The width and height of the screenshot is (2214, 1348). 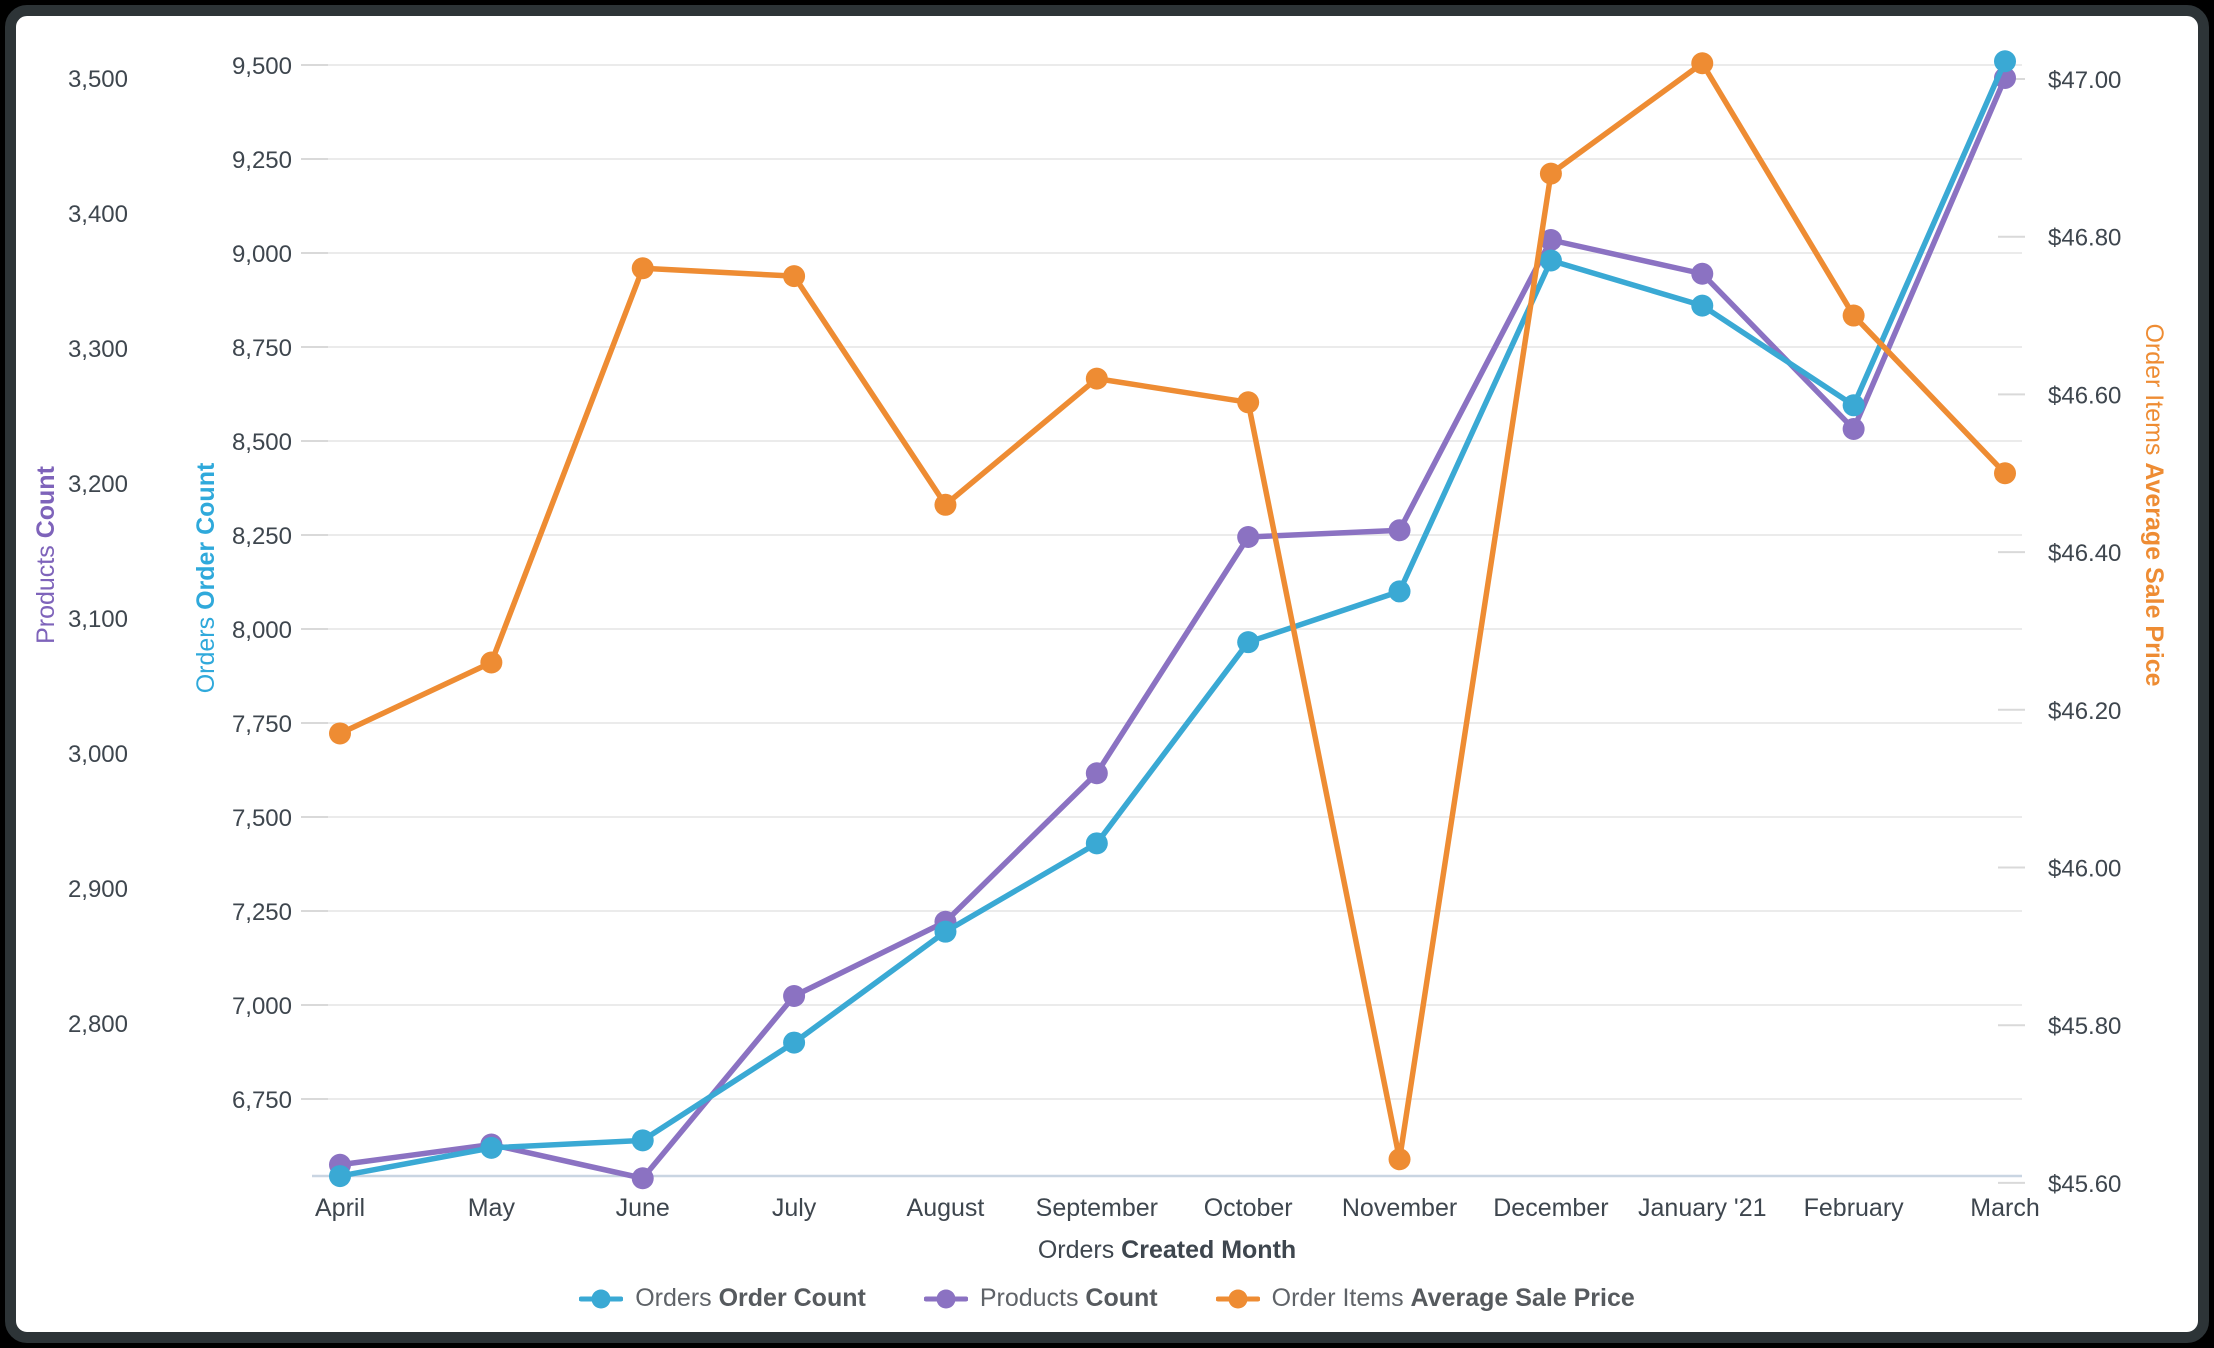 I want to click on legend-item-products: Products Count, so click(x=1040, y=1298).